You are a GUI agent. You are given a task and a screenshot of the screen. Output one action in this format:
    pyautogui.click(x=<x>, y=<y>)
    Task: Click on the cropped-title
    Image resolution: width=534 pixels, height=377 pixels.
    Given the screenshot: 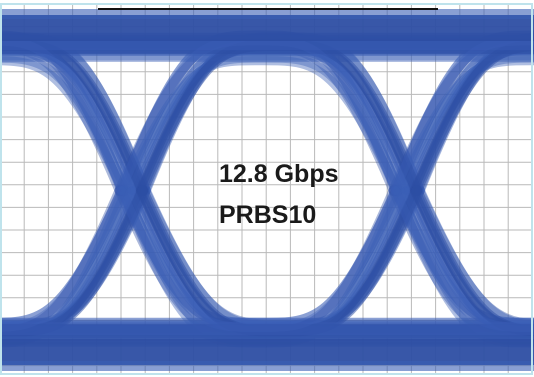 What is the action you would take?
    pyautogui.click(x=268, y=5)
    